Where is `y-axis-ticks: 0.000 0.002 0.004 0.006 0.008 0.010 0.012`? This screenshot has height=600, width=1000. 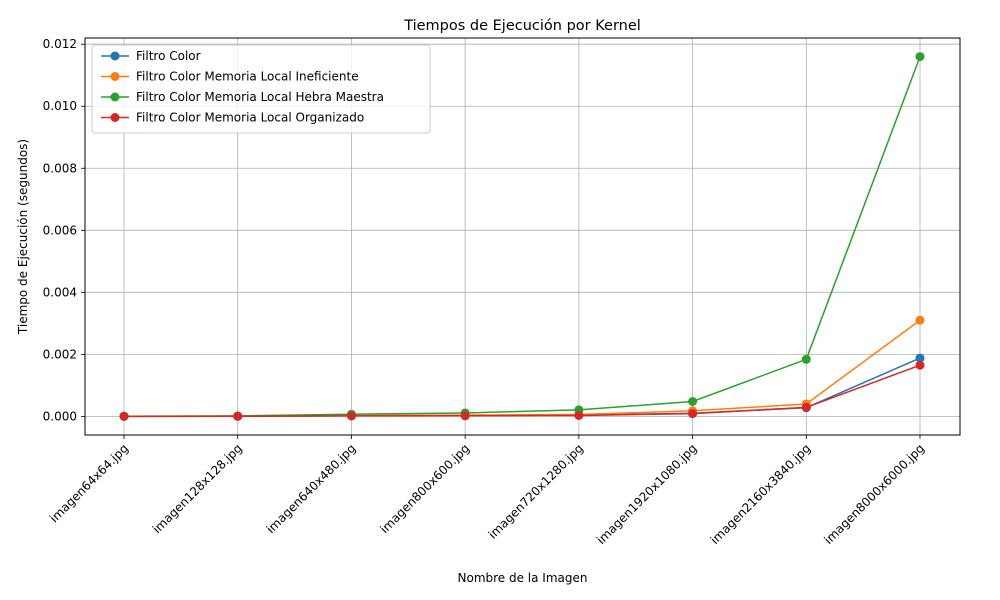
y-axis-ticks: 0.000 0.002 0.004 0.006 0.008 0.010 0.012 is located at coordinates (64, 230).